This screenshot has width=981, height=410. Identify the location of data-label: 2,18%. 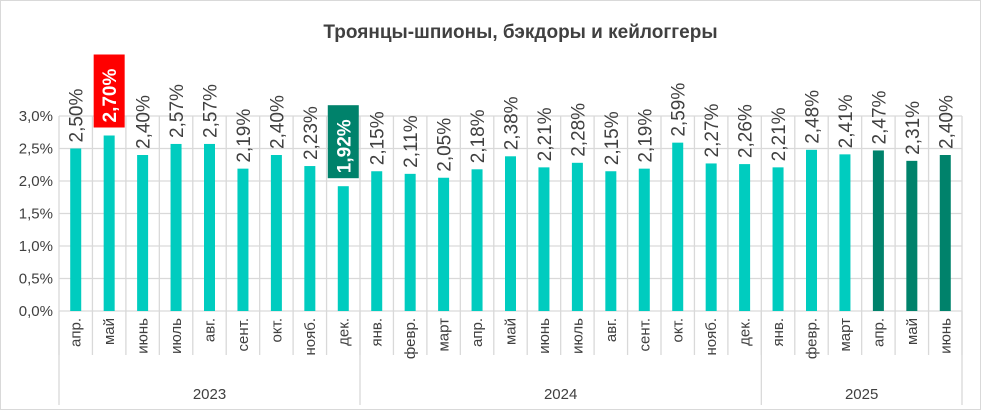
(478, 136).